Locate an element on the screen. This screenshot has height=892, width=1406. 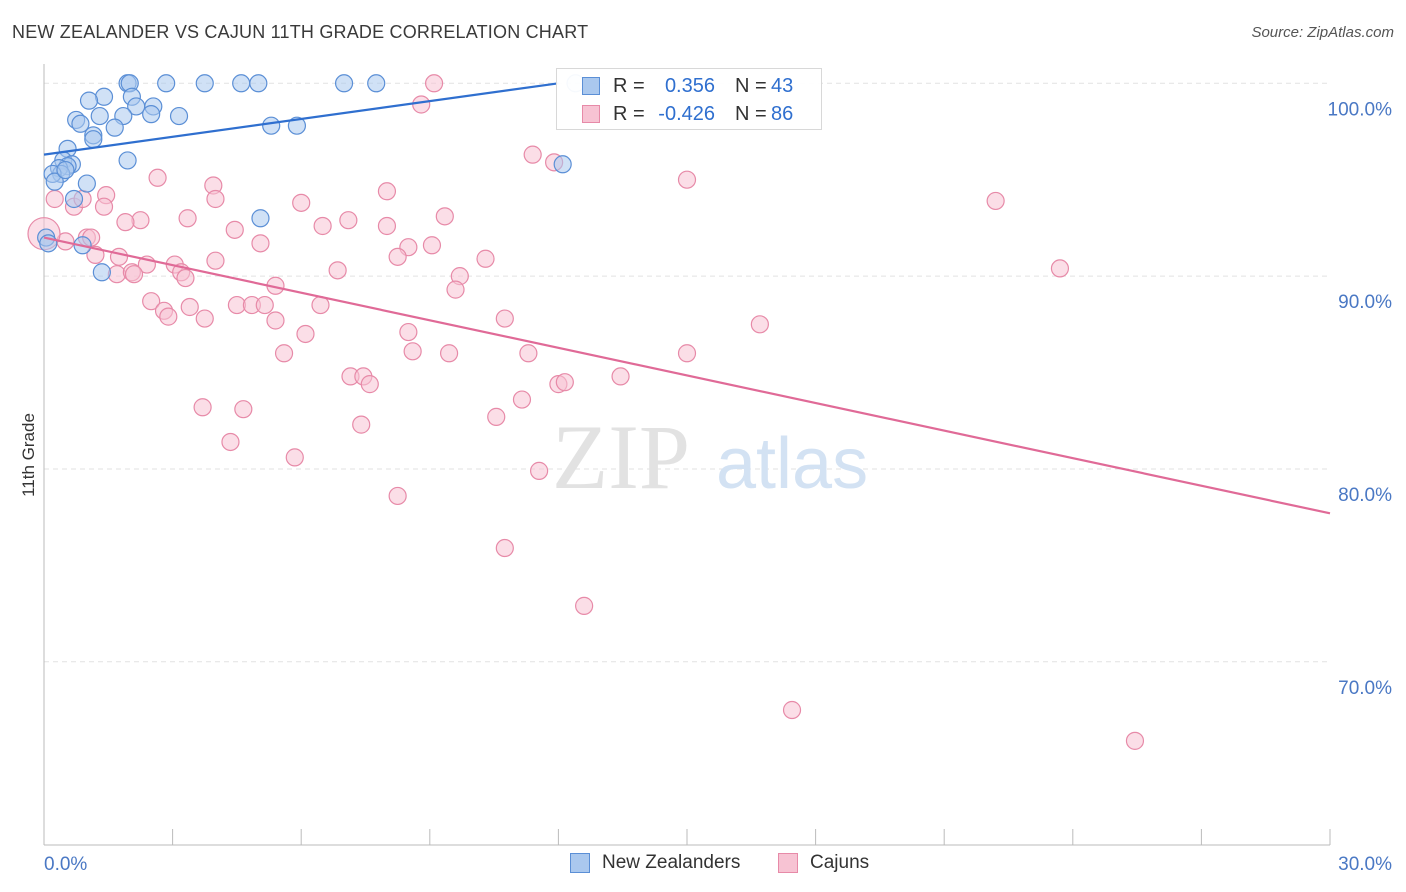
stats-box: R = 0.356 N = 43 R = -0.426 N = 86 is located at coordinates (689, 99).